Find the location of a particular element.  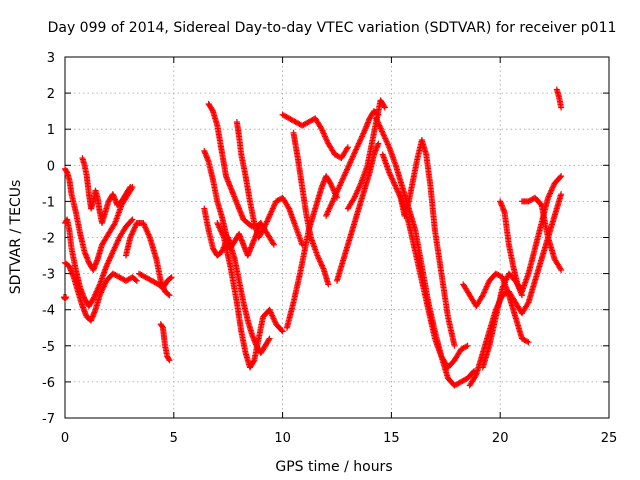

y-tick-label: 1 is located at coordinates (51, 130).